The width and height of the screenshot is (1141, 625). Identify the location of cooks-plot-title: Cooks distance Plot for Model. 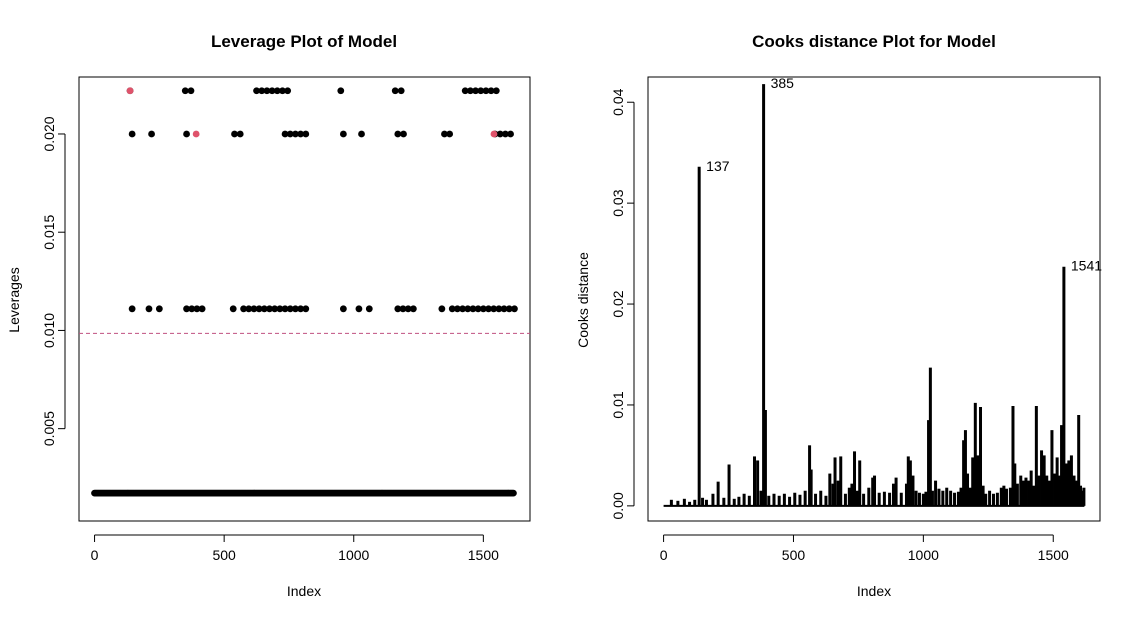
(874, 41).